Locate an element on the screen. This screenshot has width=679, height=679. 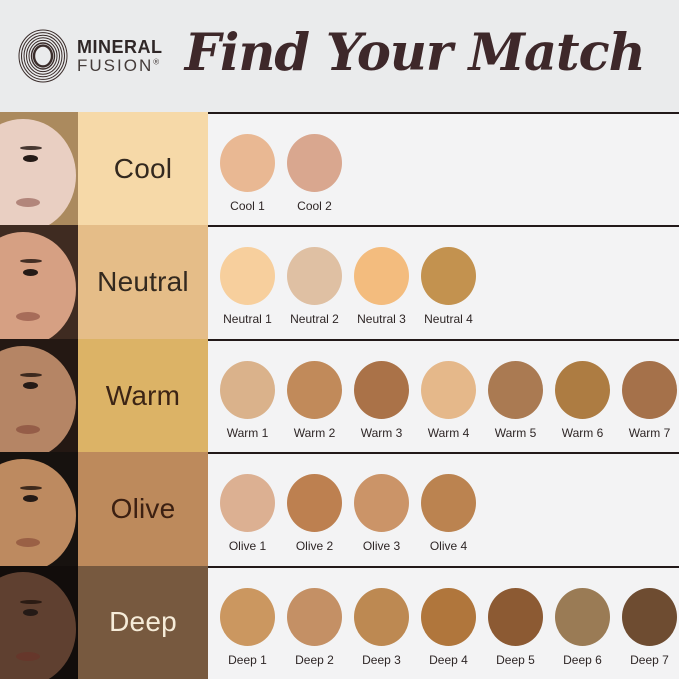
shade-swatch: Neutral 4 is located at coordinates (448, 286).